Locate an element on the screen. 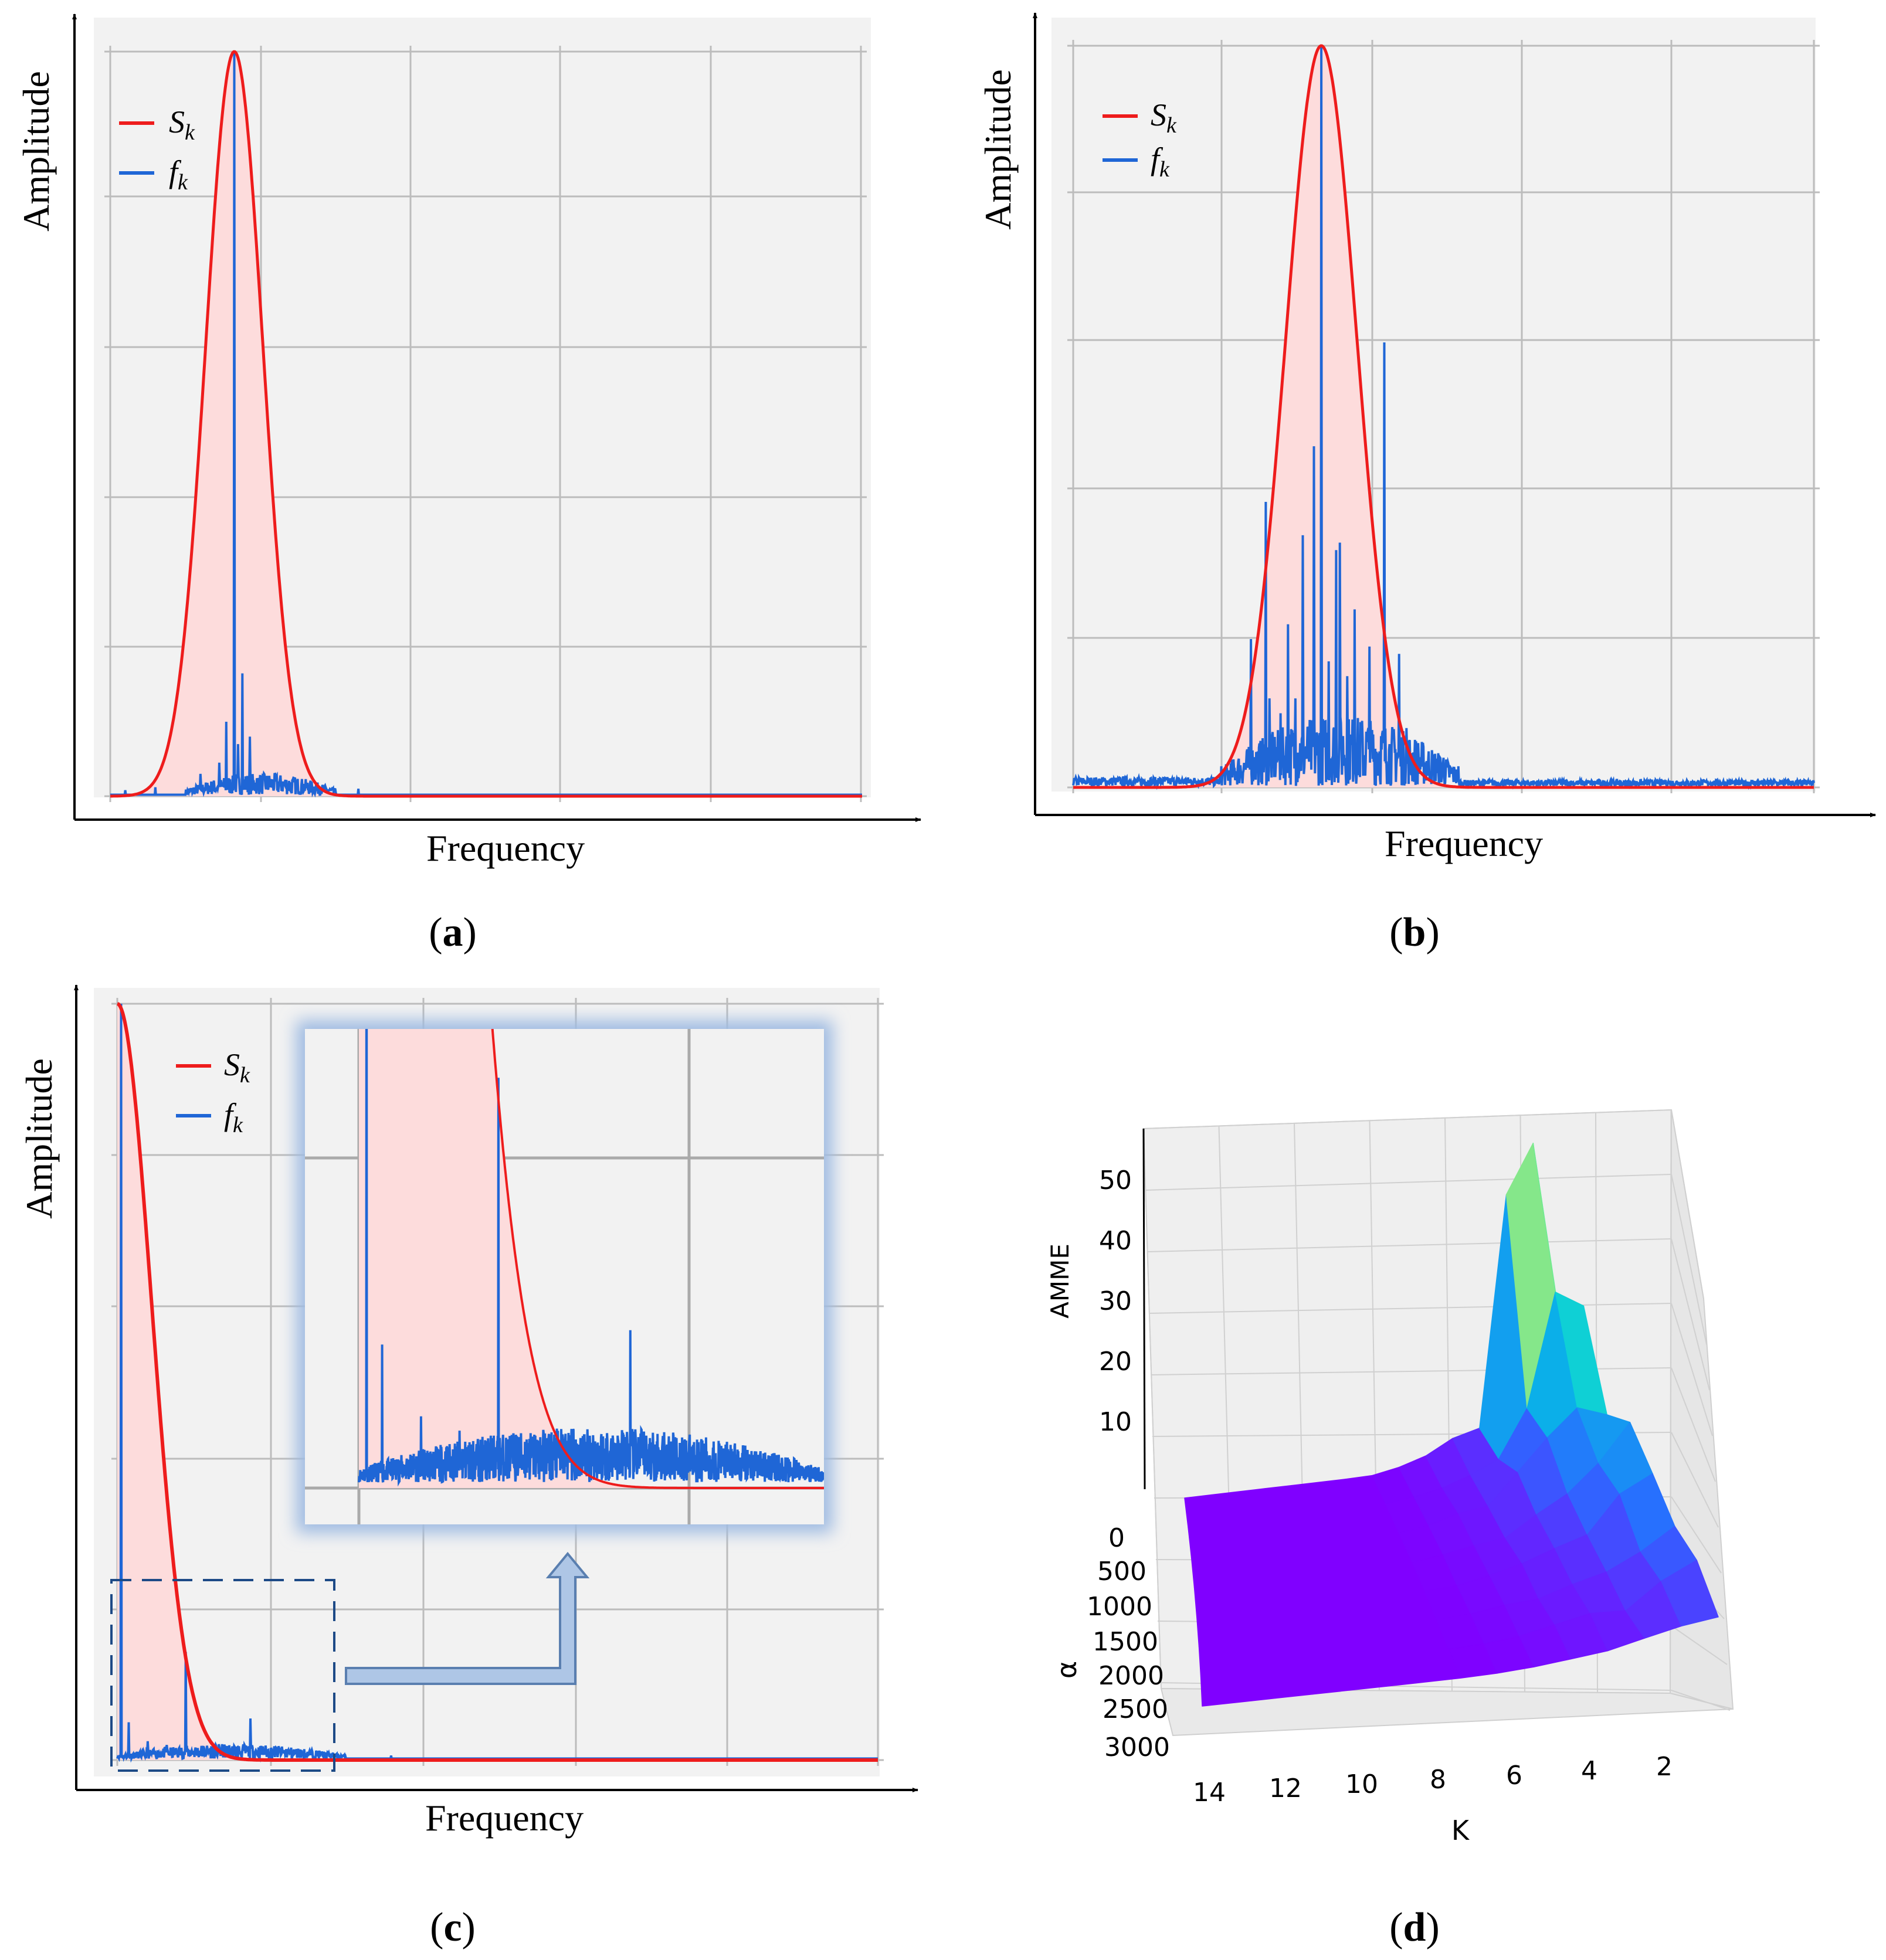 The height and width of the screenshot is (1960, 1886). panel-b-fk-line is located at coordinates (1443, 417).